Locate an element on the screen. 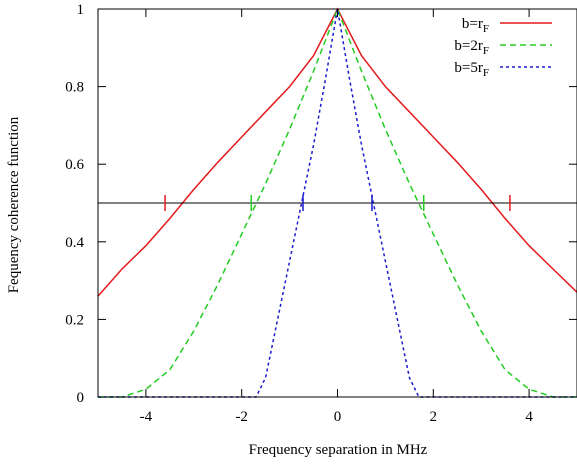 This screenshot has width=577, height=464. y-tick-label: 1 is located at coordinates (81, 10).